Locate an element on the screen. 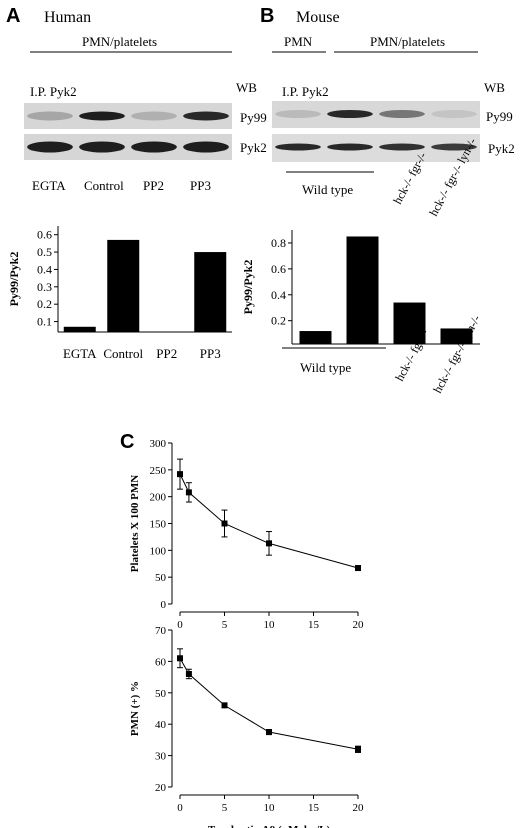 This screenshot has width=520, height=828. panel-a-chart-ytick-label-4: 0.5 is located at coordinates (44, 252).